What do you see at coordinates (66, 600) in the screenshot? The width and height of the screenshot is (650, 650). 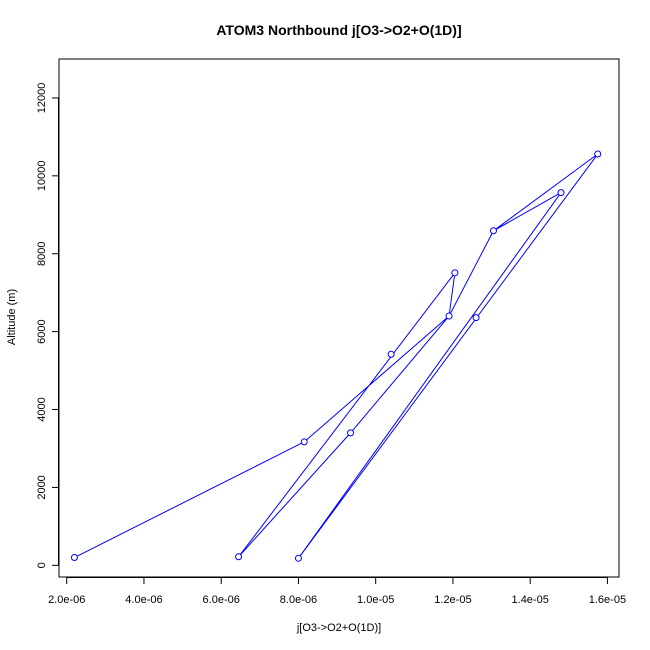 I see `x-tick-label: 2.0e-06` at bounding box center [66, 600].